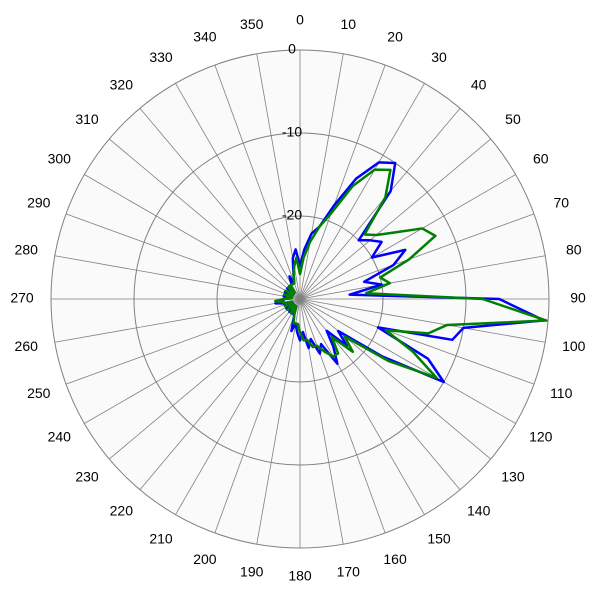  Describe the element at coordinates (87, 476) in the screenshot. I see `angle-tick-label: 230` at that location.